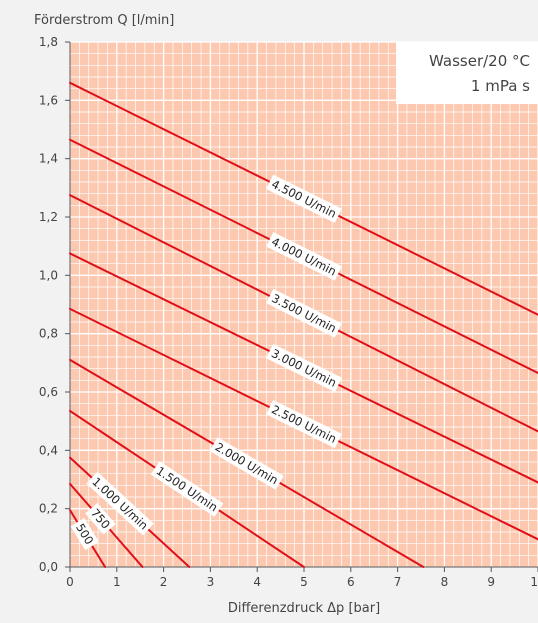  What do you see at coordinates (304, 608) in the screenshot?
I see `x-axis-label: Differenzdruck Δp [bar]` at bounding box center [304, 608].